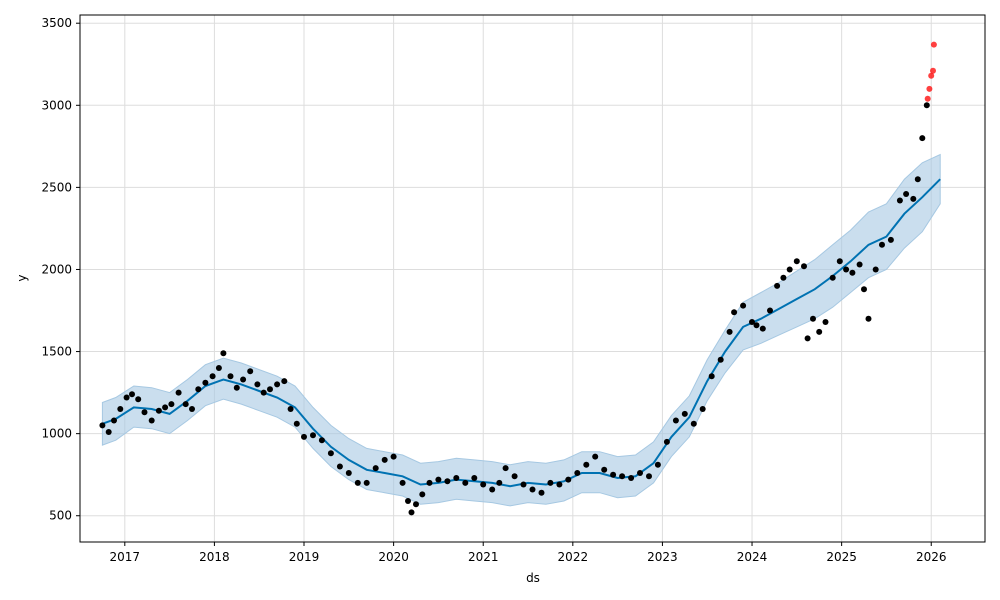 Image resolution: width=1000 pixels, height=600 pixels. What do you see at coordinates (56, 23) in the screenshot?
I see `y-tick-label: 3500` at bounding box center [56, 23].